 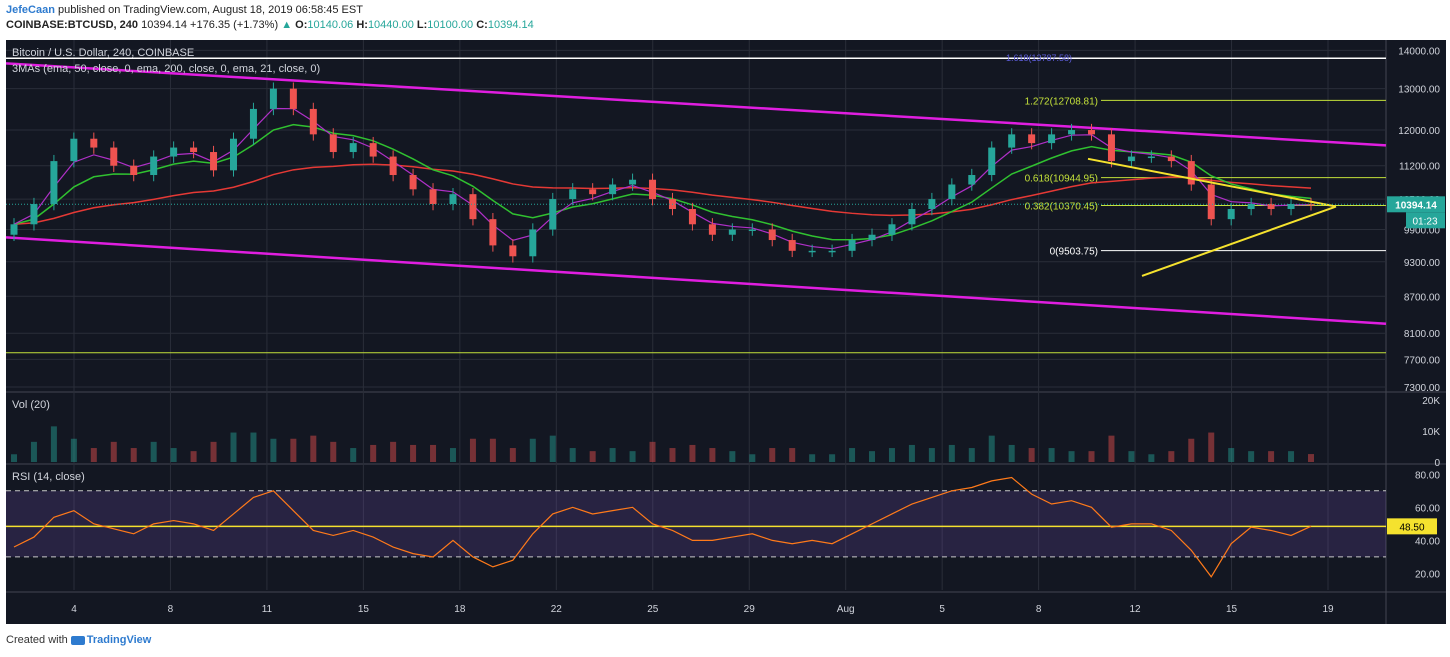 I want to click on last-price: 10394.14, so click(x=164, y=25).